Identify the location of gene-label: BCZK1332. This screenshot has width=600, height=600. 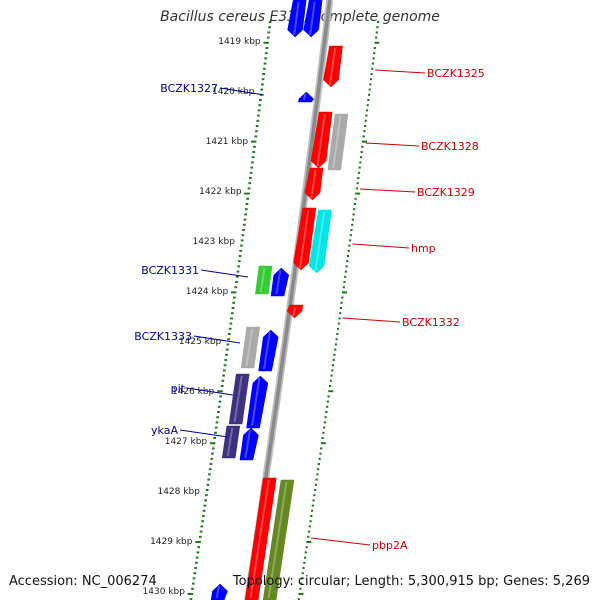
(431, 322).